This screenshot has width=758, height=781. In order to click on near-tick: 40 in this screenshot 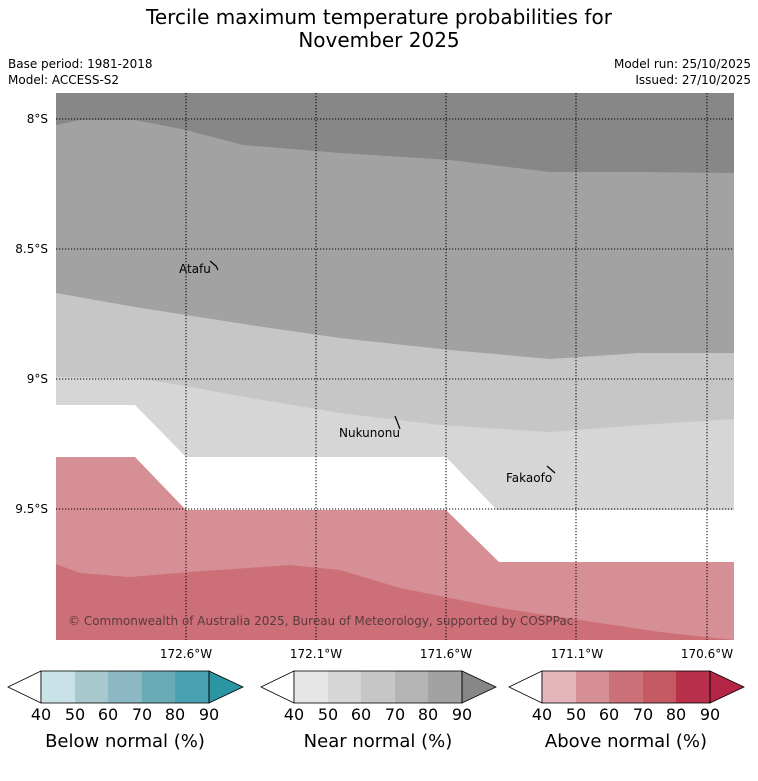, I will do `click(294, 714)`.